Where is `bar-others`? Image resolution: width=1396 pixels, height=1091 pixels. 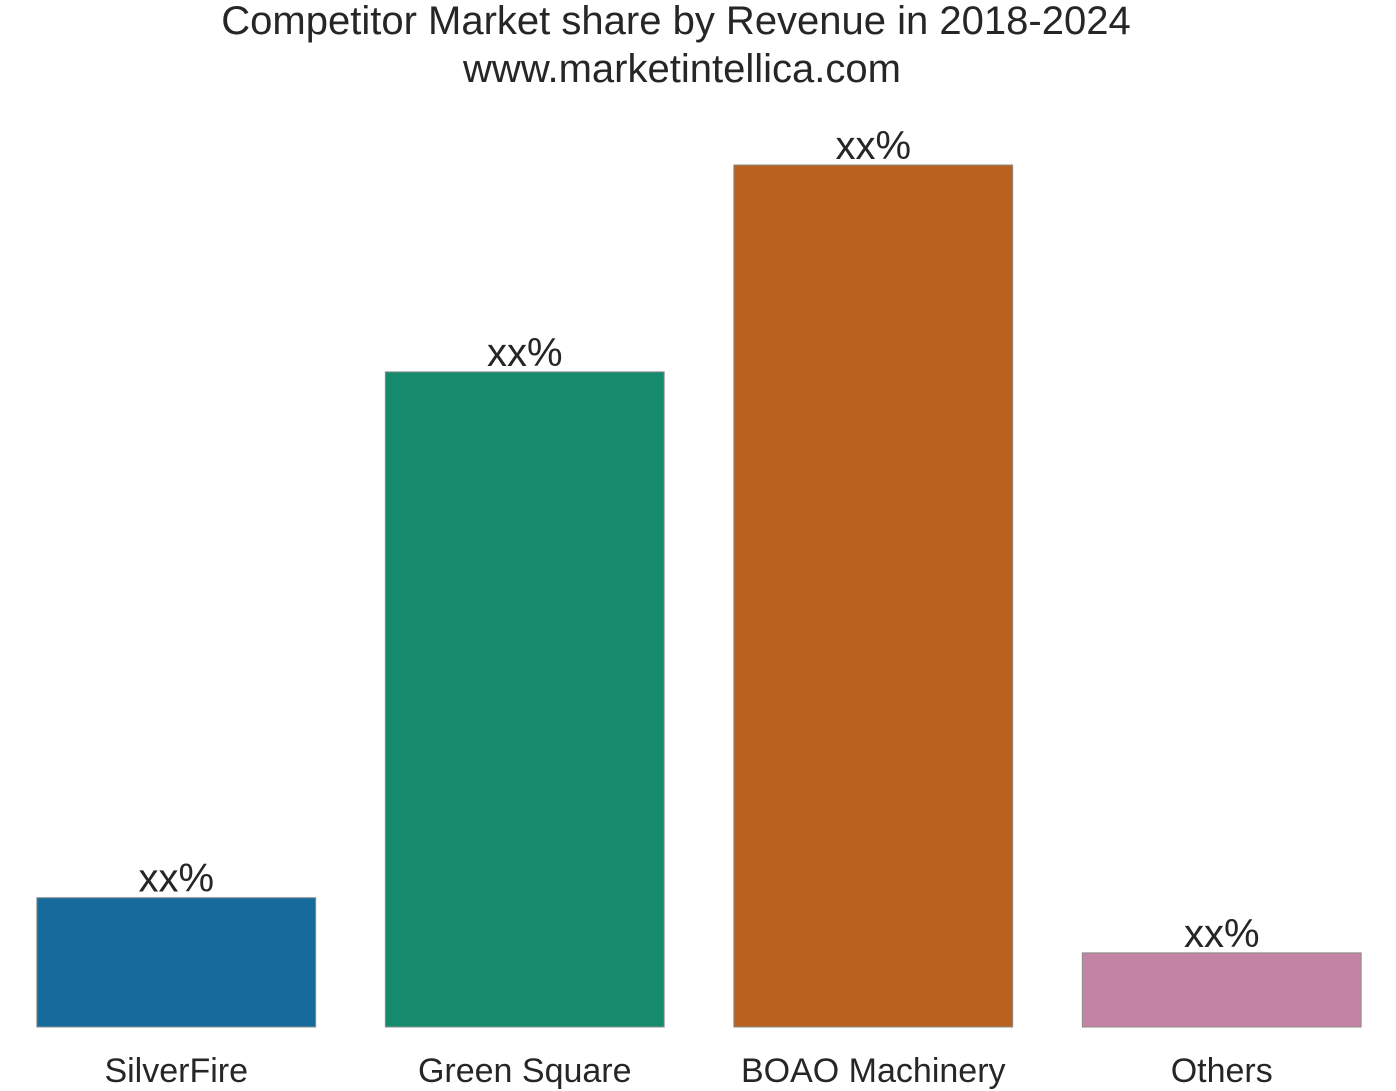
bar-others is located at coordinates (1221, 990).